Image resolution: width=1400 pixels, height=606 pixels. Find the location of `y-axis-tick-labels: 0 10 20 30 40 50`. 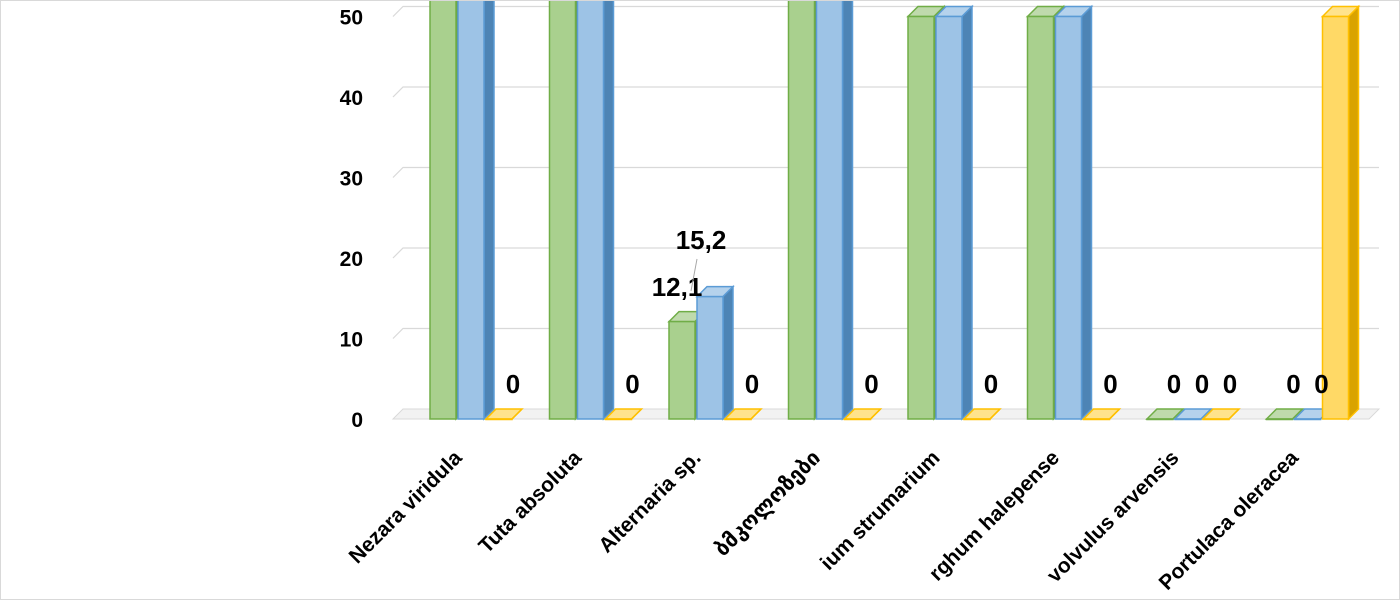

y-axis-tick-labels: 0 10 20 30 40 50 is located at coordinates (351, 220).